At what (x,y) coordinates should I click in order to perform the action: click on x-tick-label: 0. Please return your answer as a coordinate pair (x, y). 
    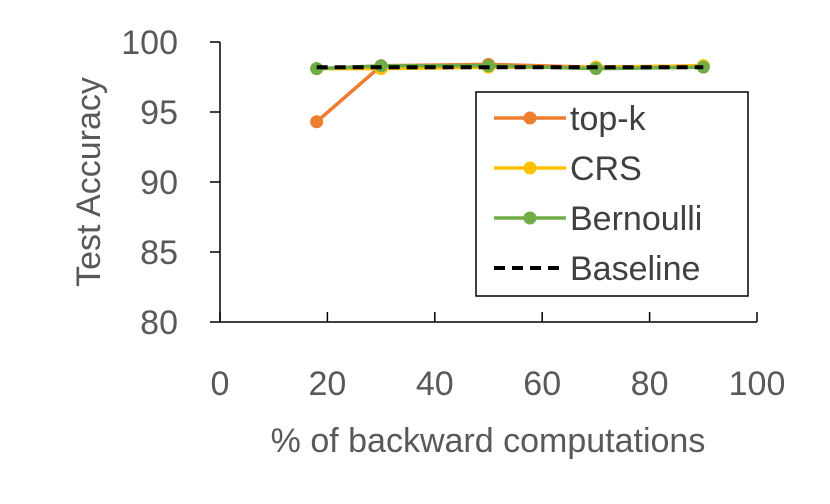
    Looking at the image, I should click on (220, 384).